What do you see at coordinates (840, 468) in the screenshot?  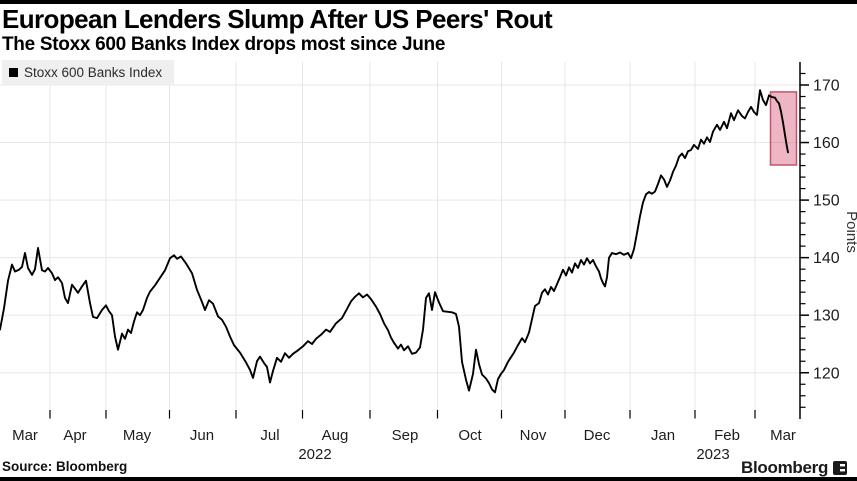 I see `bloomberg-logo-icon` at bounding box center [840, 468].